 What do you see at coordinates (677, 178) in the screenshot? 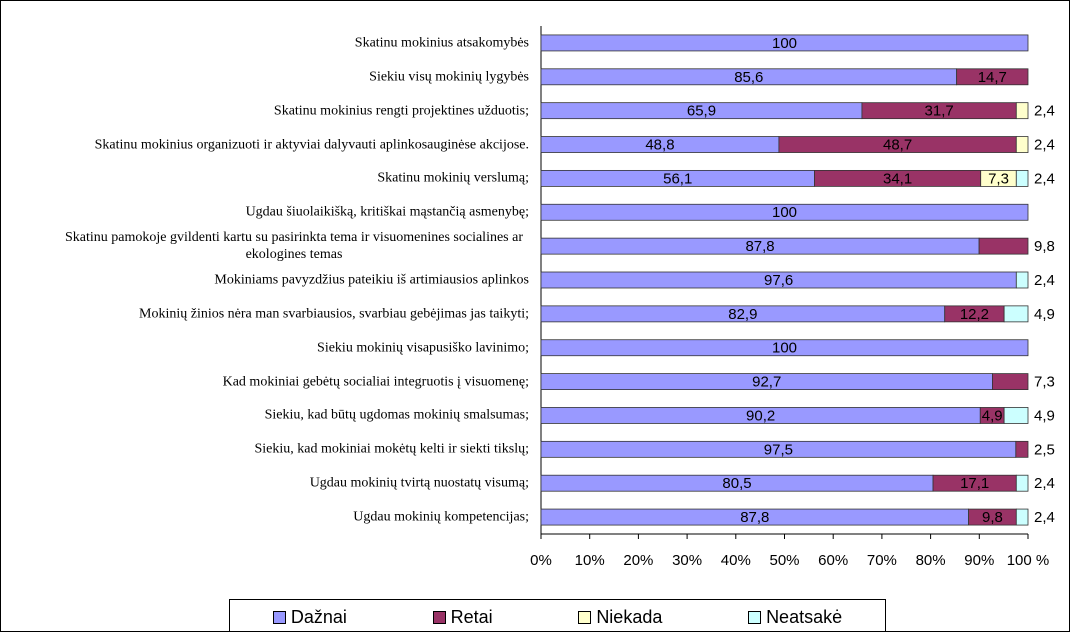
I see `value-label: 56,1` at bounding box center [677, 178].